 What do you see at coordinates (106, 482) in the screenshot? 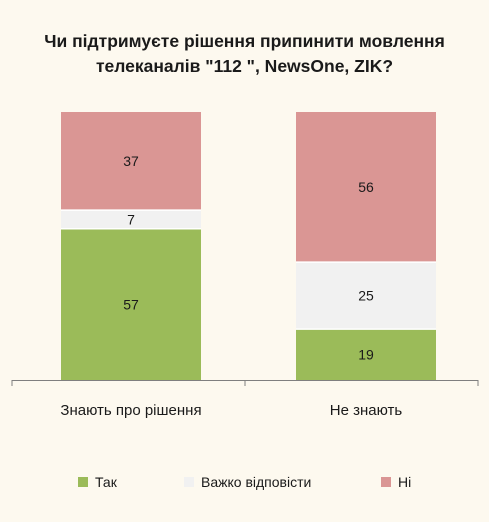
I see `legend-label-tak: Так` at bounding box center [106, 482].